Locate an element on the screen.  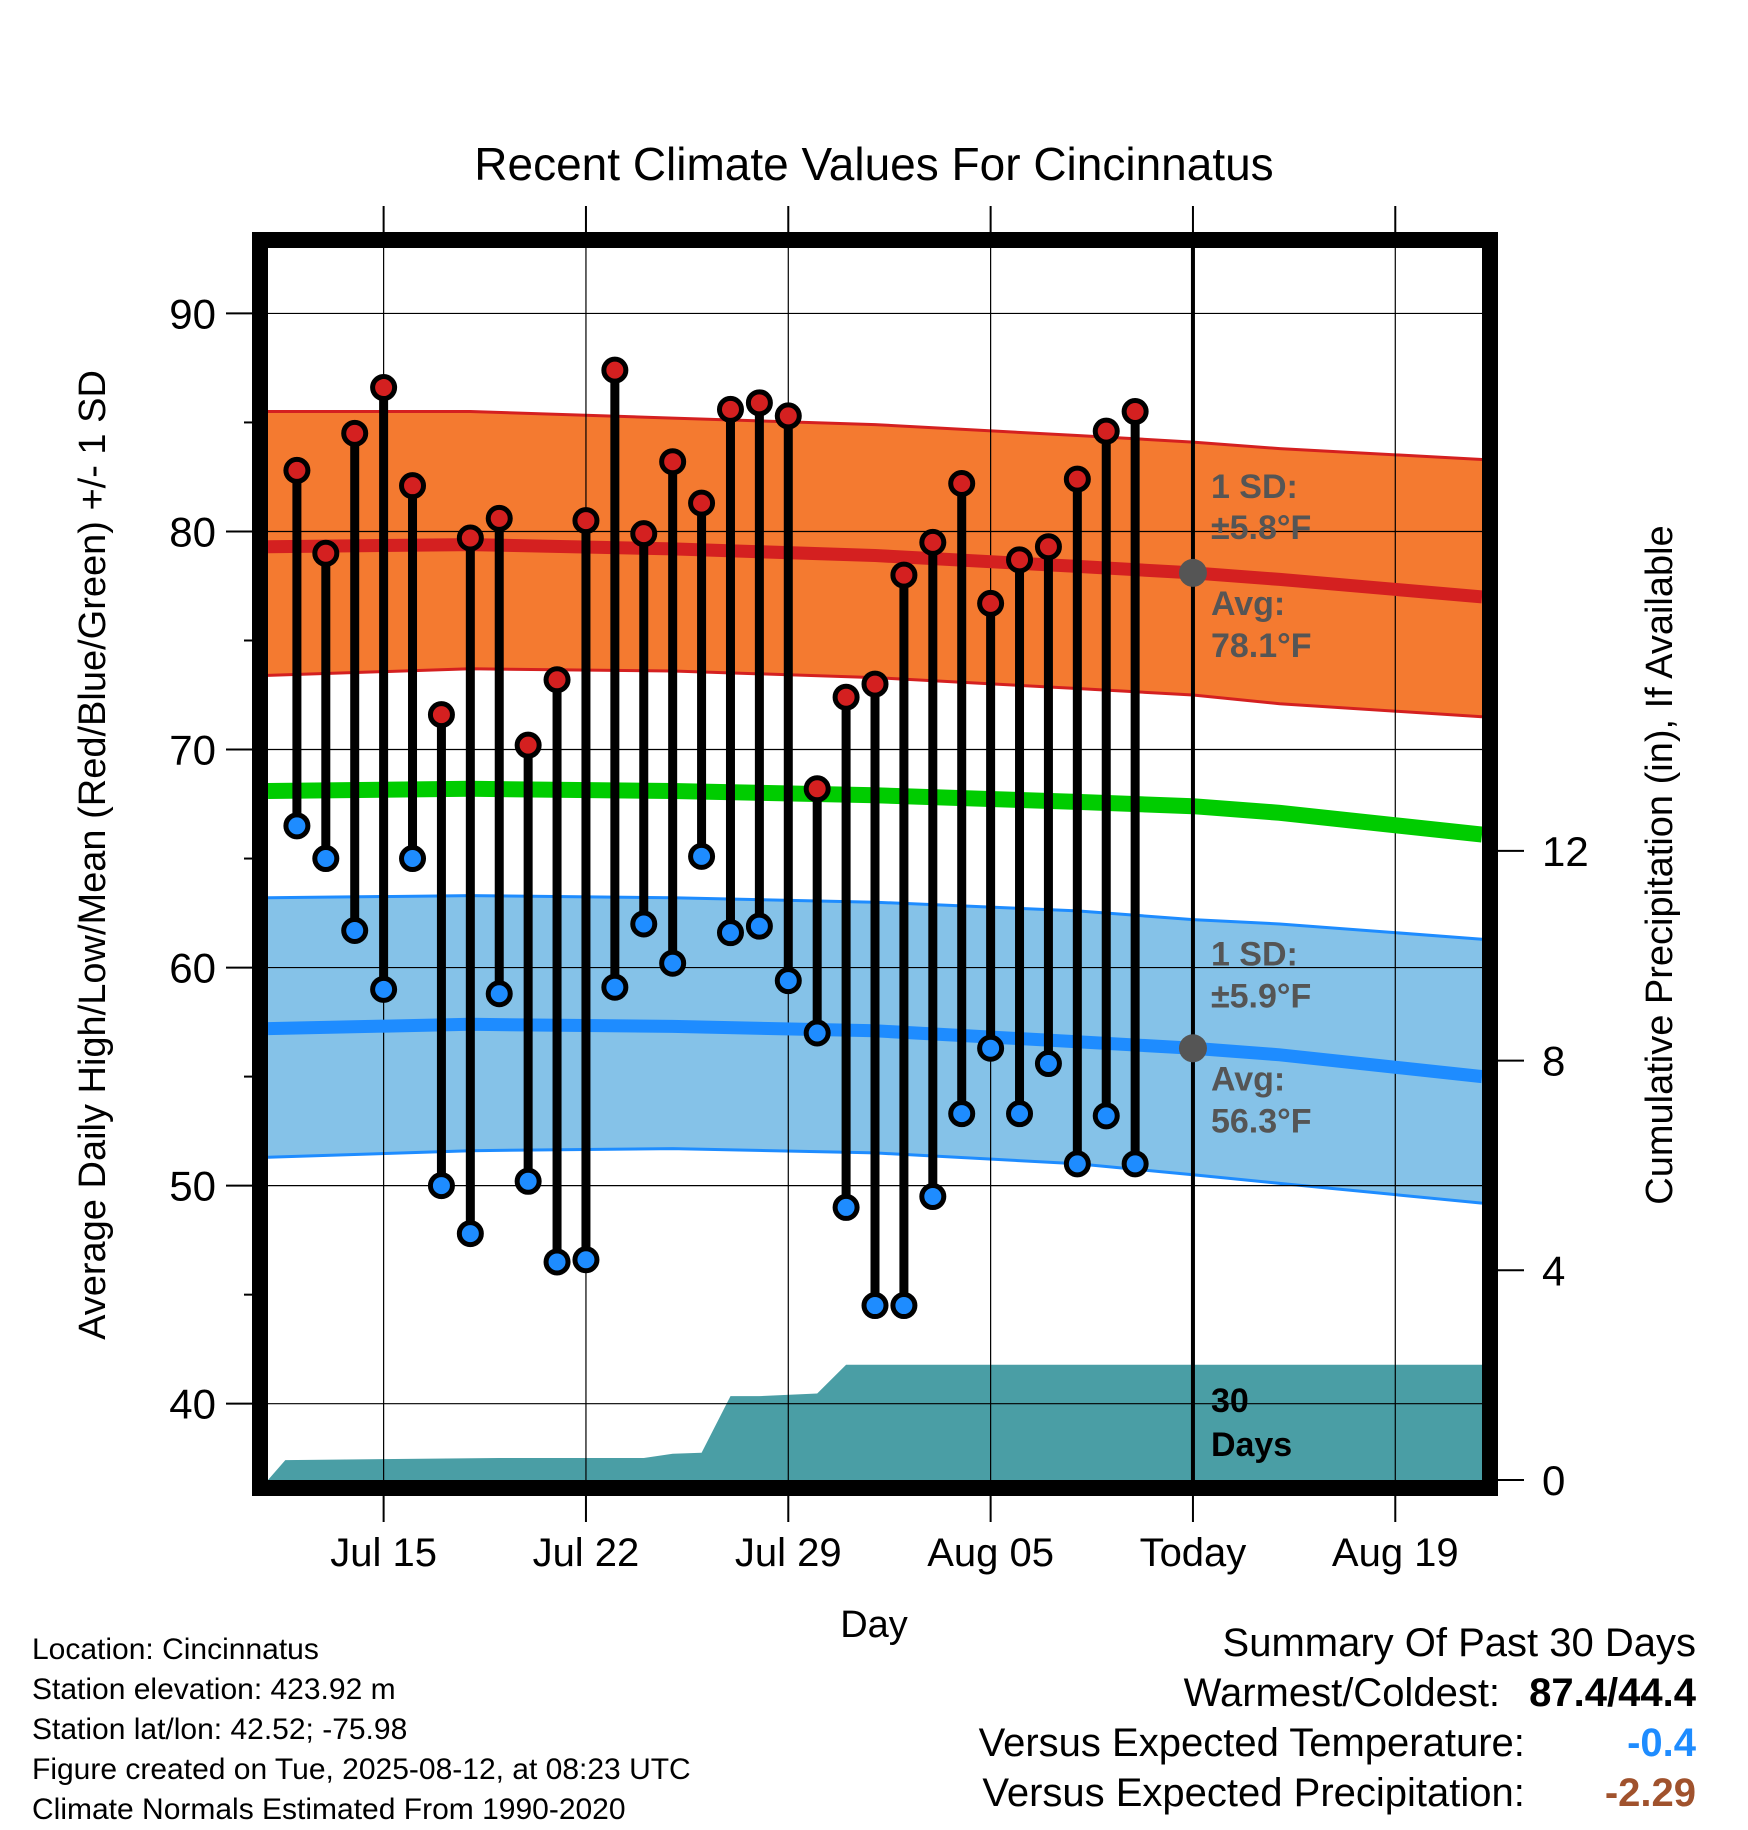
low-sd-upper-line is located at coordinates (875, 917).